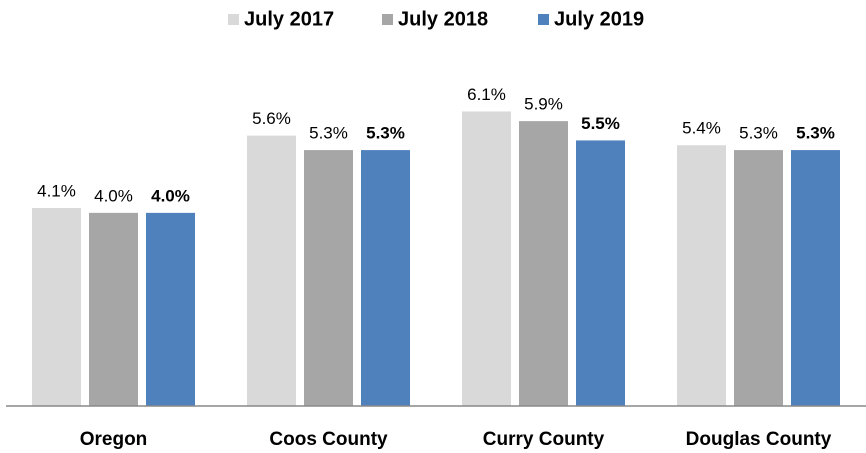  What do you see at coordinates (486, 94) in the screenshot?
I see `value-label: 6.1%` at bounding box center [486, 94].